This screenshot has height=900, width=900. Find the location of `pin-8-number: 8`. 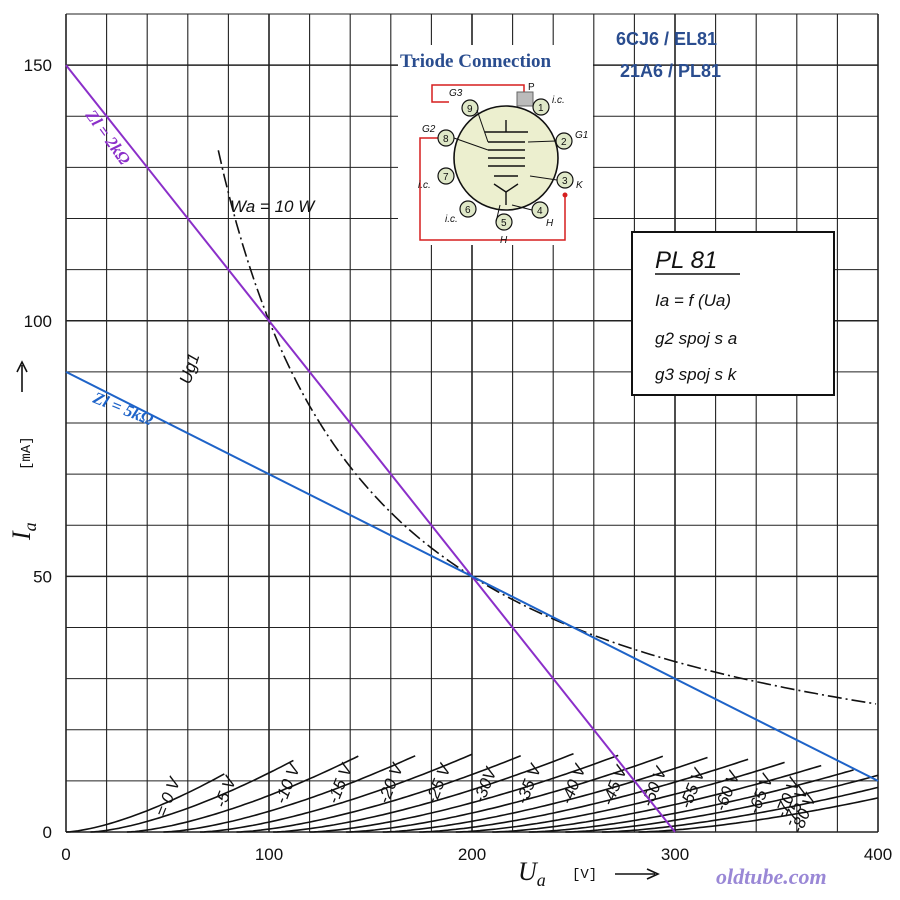

pin-8-number: 8 is located at coordinates (446, 139).